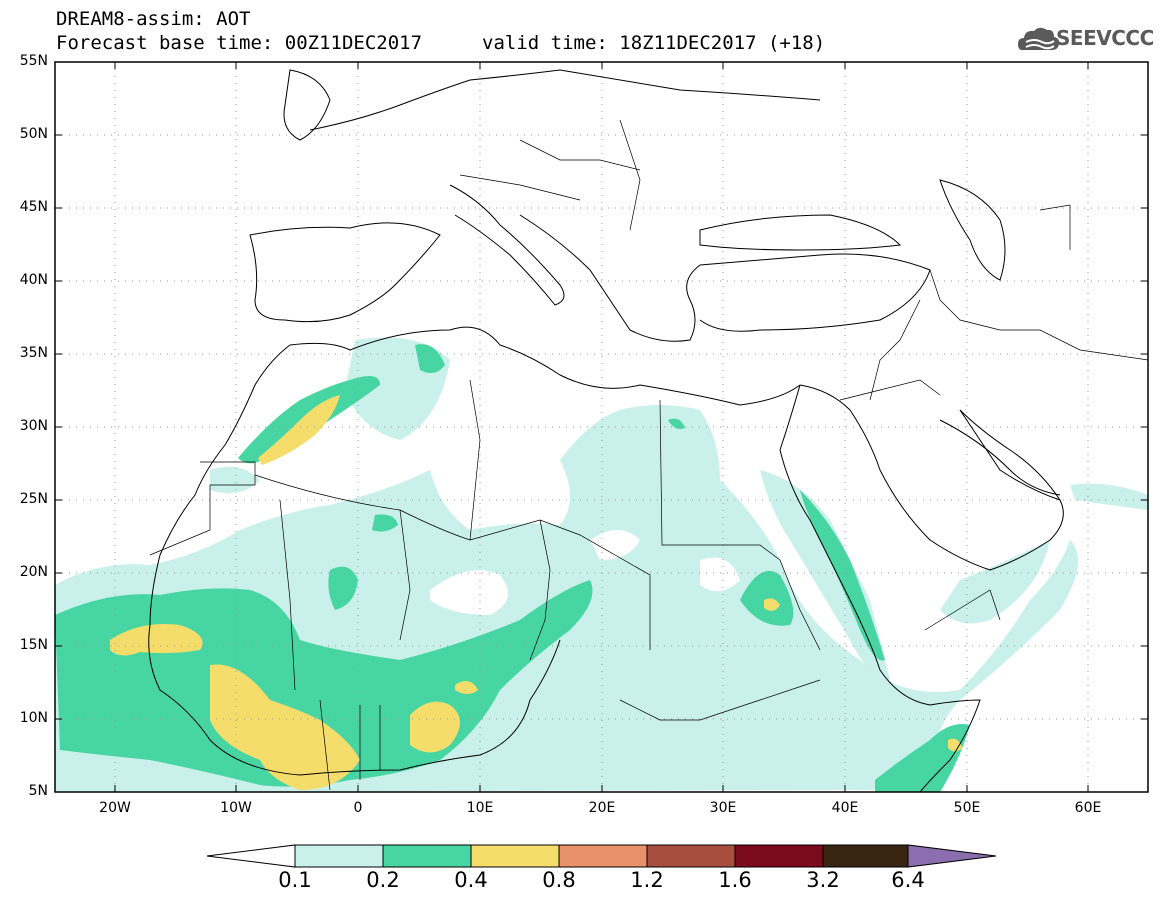 This screenshot has height=905, width=1165. What do you see at coordinates (1039, 38) in the screenshot?
I see `cloud-logo-icon` at bounding box center [1039, 38].